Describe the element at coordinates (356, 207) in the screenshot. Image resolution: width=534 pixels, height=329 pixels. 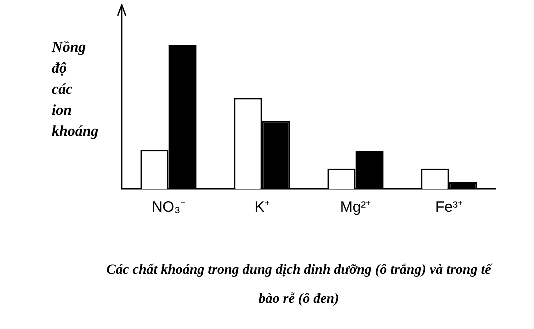
I see `x-tick-label: Mg²⁺` at that location.